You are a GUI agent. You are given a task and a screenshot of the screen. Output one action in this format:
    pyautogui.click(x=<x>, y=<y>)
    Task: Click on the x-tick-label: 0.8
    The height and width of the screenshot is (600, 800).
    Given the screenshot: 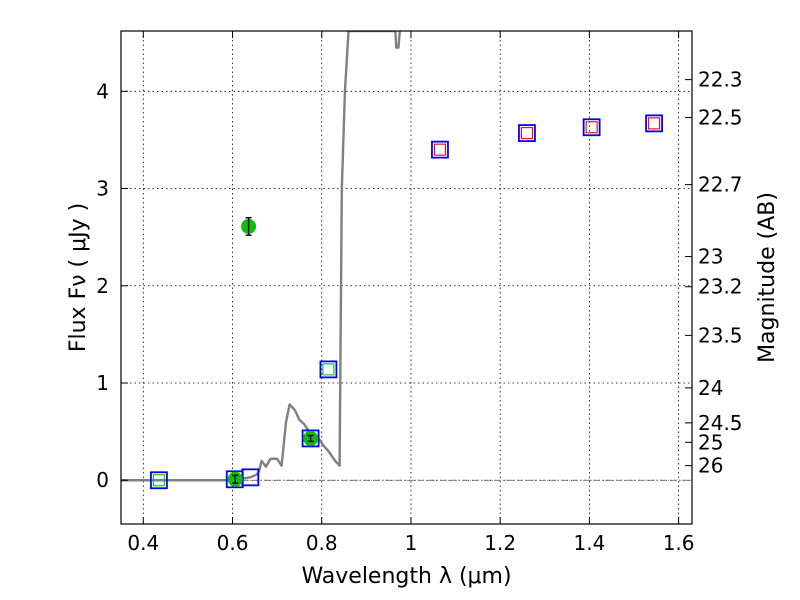 What is the action you would take?
    pyautogui.click(x=322, y=543)
    